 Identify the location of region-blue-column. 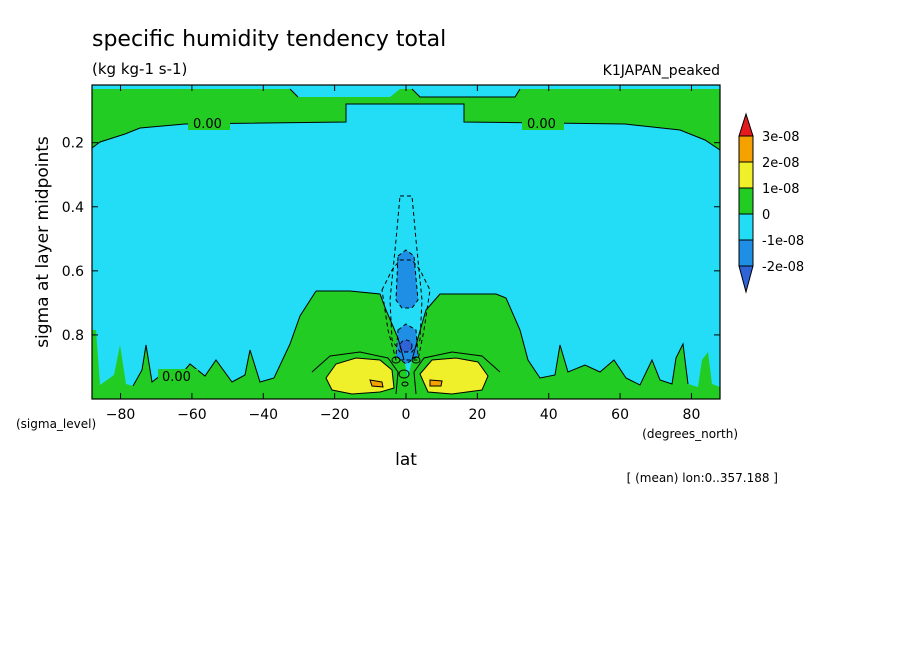
(407, 279).